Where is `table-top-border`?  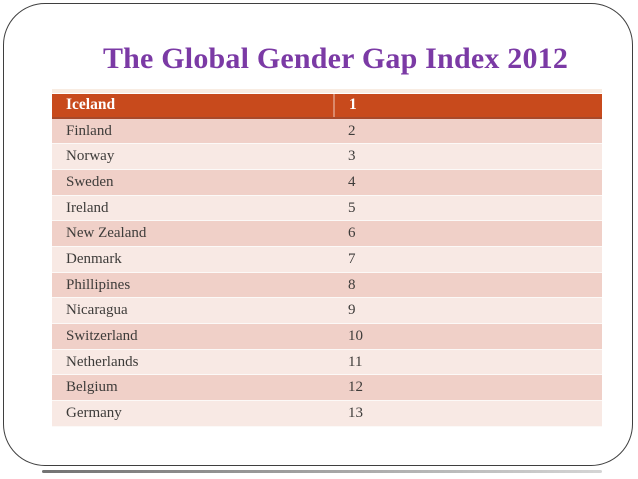 table-top-border is located at coordinates (327, 91).